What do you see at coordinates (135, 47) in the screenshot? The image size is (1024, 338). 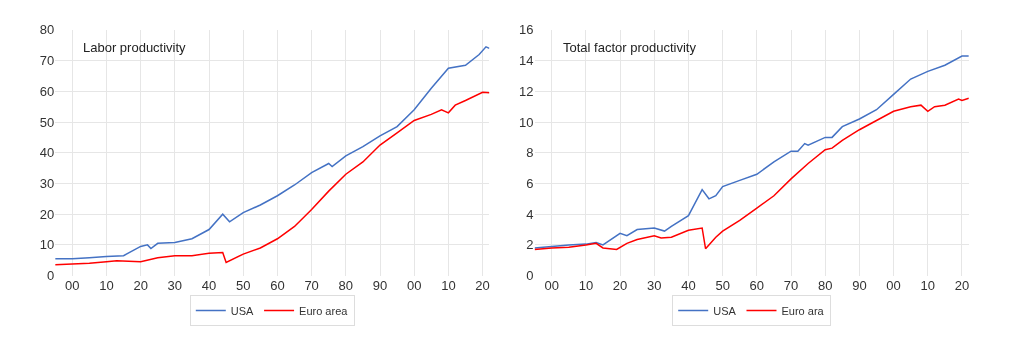 I see `text: Labor productivity` at bounding box center [135, 47].